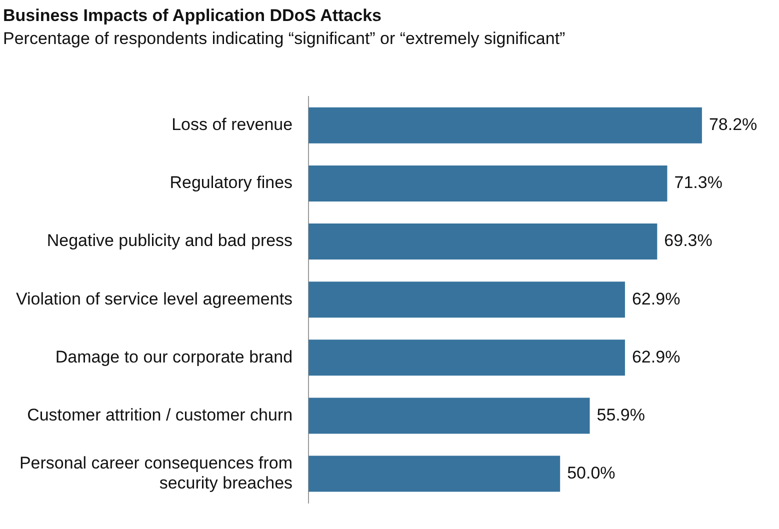 This screenshot has height=529, width=779. I want to click on y-tick-label: Violation of service level agreements, so click(154, 298).